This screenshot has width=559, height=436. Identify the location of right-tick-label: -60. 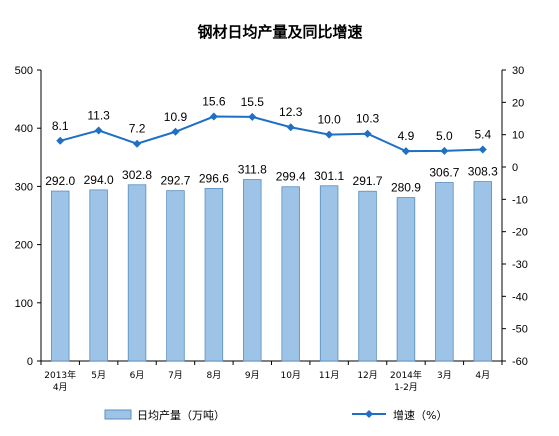
(520, 362).